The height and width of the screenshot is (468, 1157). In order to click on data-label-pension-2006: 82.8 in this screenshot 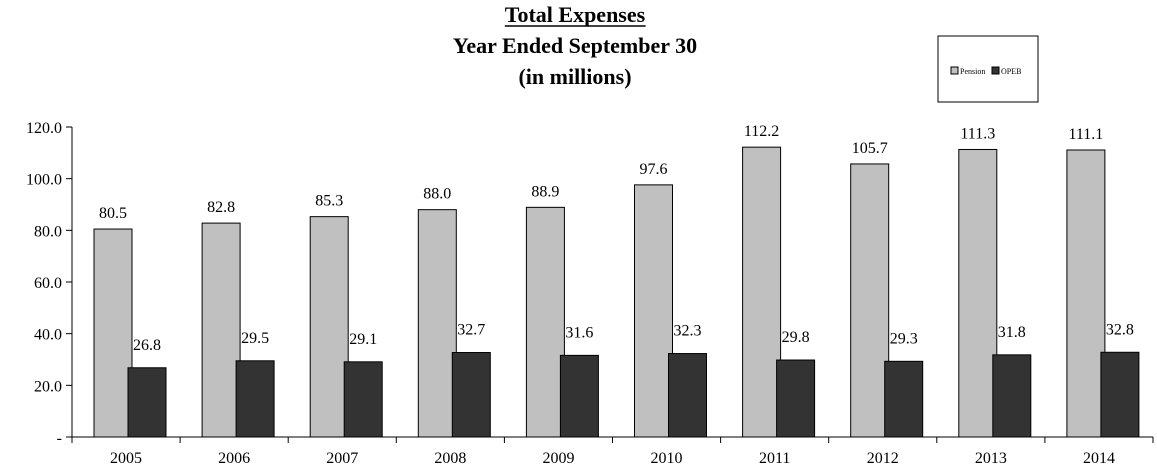, I will do `click(221, 207)`.